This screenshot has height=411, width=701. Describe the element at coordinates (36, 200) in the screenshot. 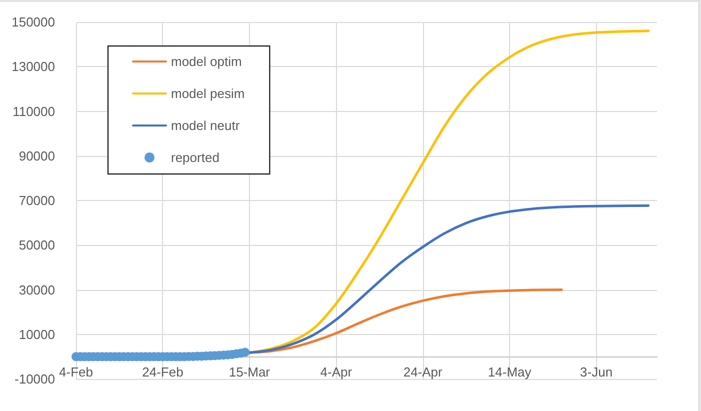

I see `y-tick-label: 70000` at that location.